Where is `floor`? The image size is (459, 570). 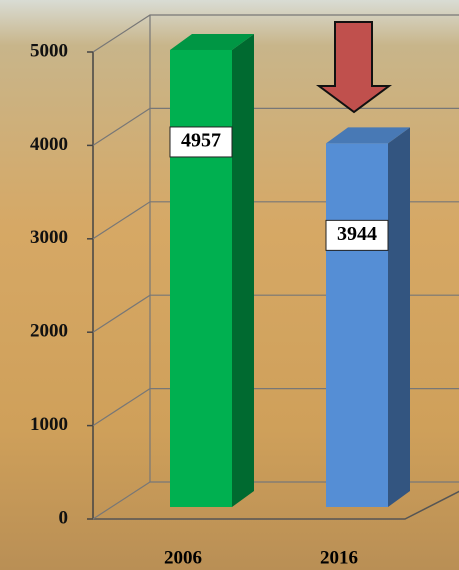 floor is located at coordinates (276, 505).